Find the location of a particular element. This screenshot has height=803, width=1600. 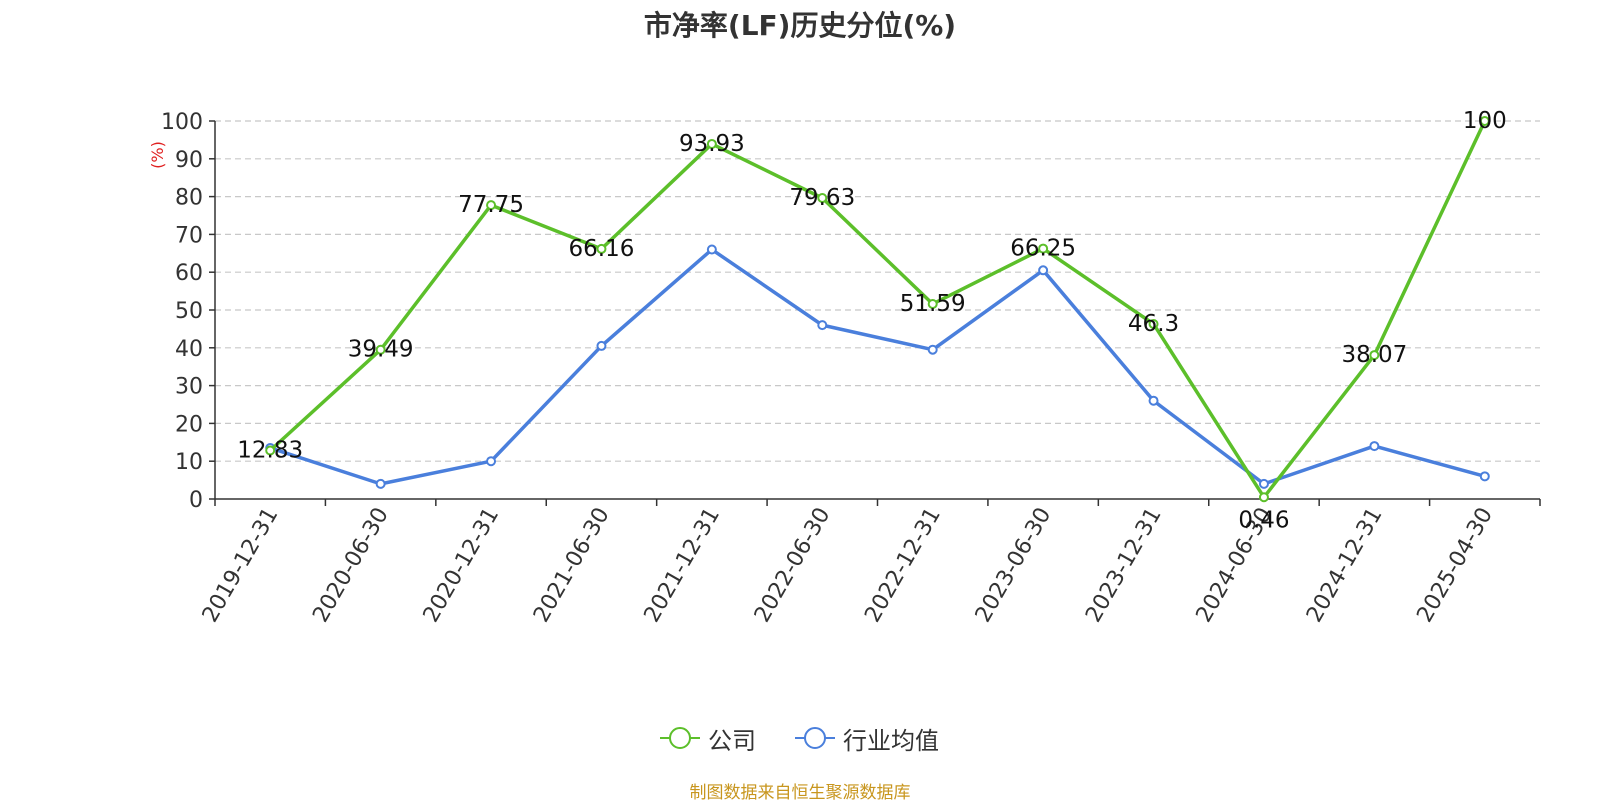

data-label-company: 77.75 is located at coordinates (491, 205).